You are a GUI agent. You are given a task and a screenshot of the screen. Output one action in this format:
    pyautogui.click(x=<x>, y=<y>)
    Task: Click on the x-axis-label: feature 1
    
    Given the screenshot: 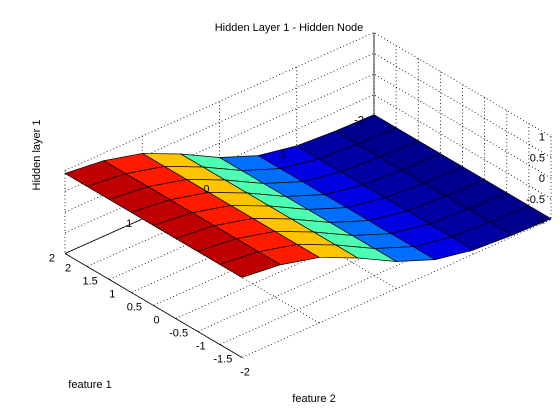 What is the action you would take?
    pyautogui.click(x=89, y=385)
    